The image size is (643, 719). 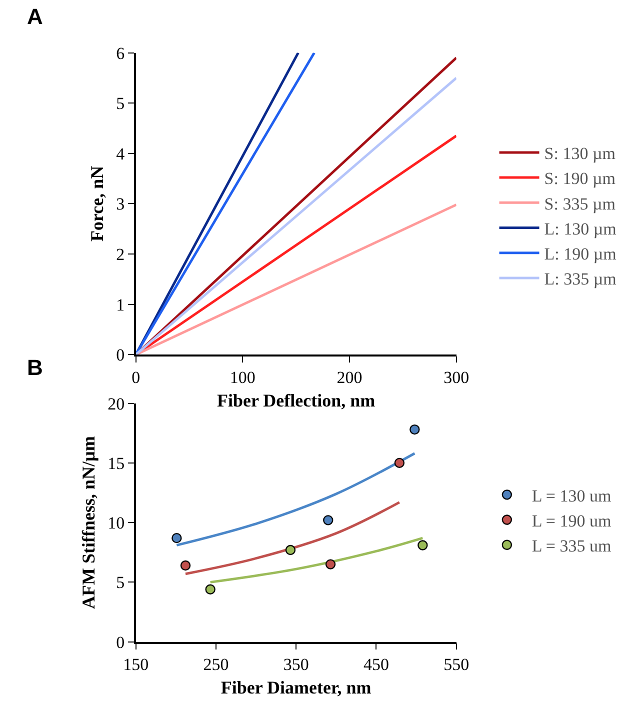 I want to click on y-tick-label: 6, so click(x=120, y=53).